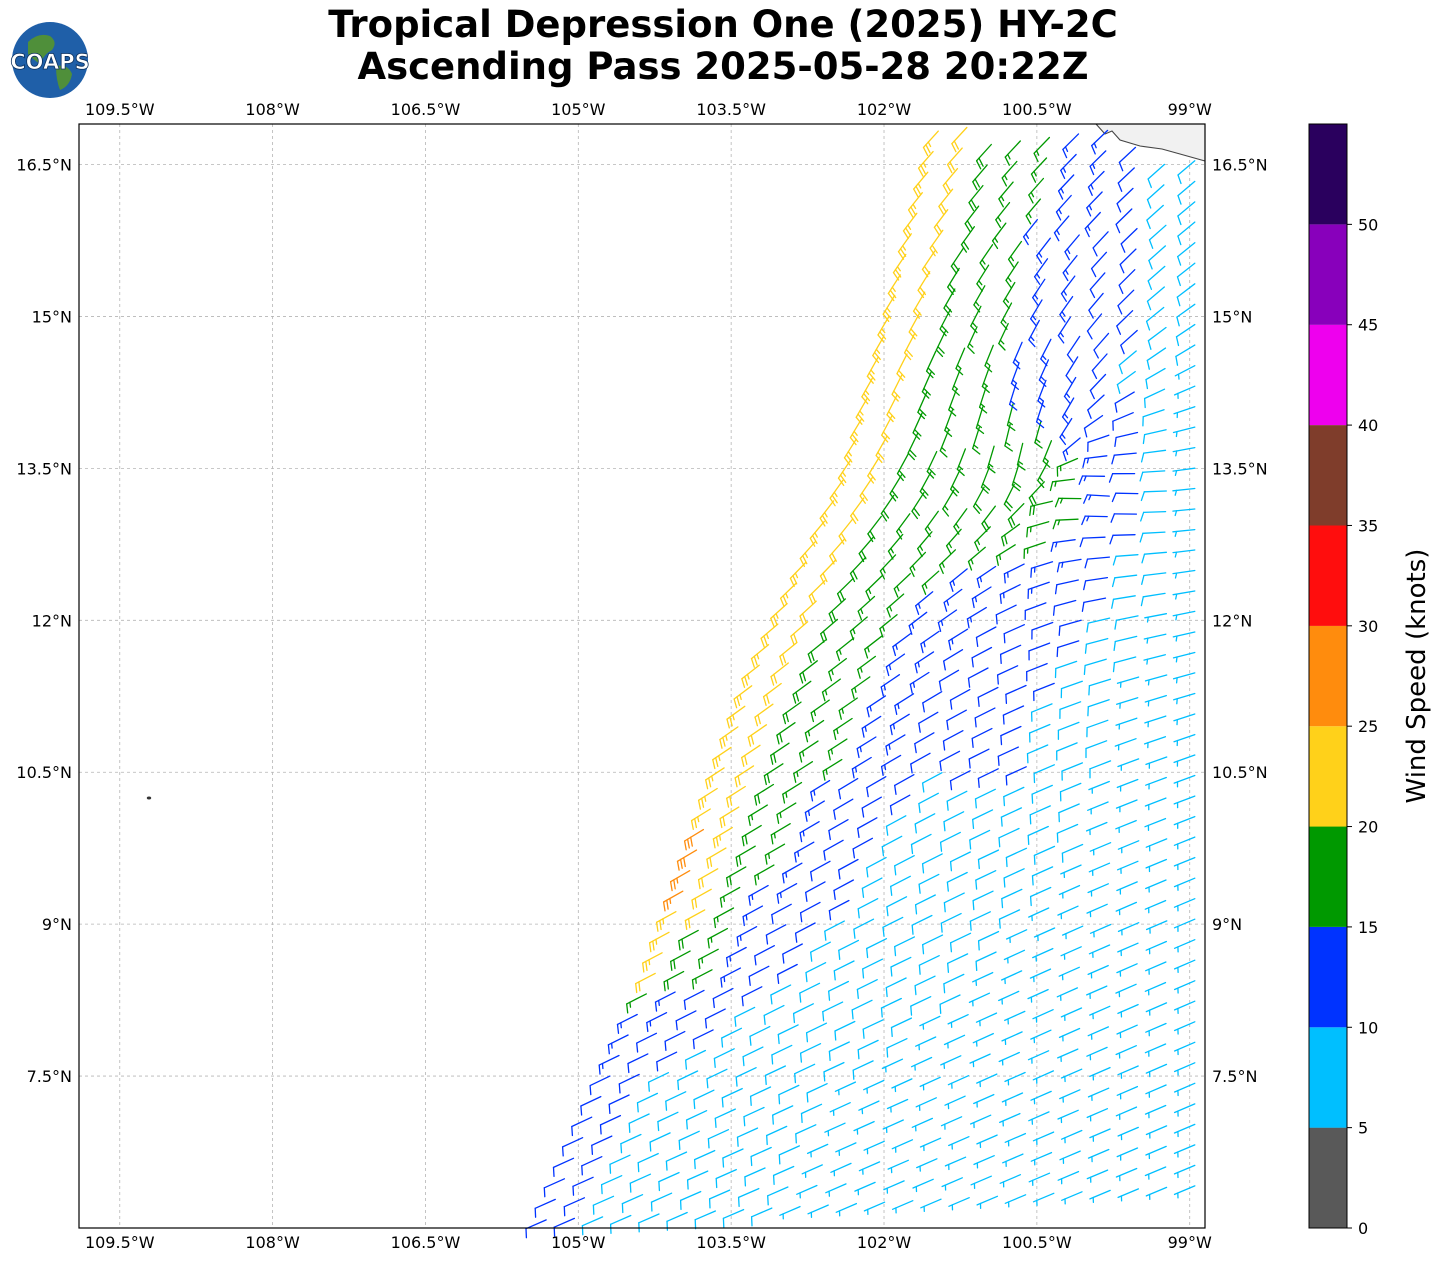  I want to click on y-tick-label-right: 10.5°N, so click(1240, 772).